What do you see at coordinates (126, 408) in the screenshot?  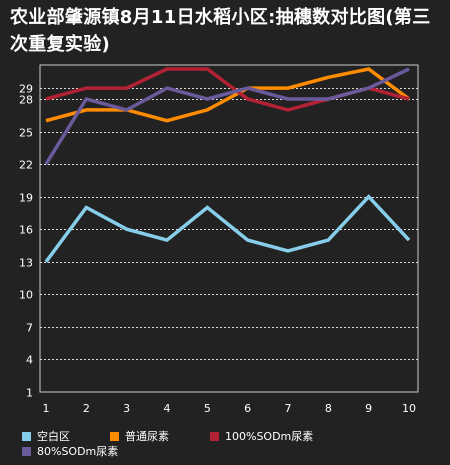 I see `x-tick-label: 3` at bounding box center [126, 408].